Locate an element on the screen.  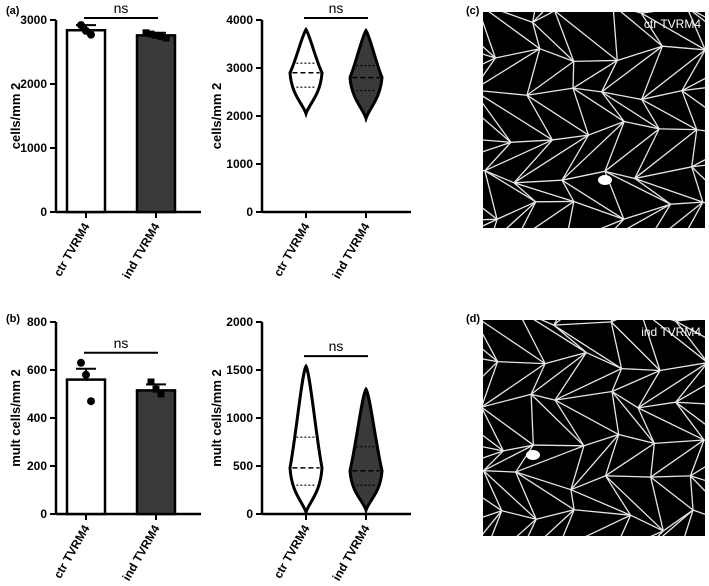
micrograph-ind: ind TVRM4 is located at coordinates (594, 428).